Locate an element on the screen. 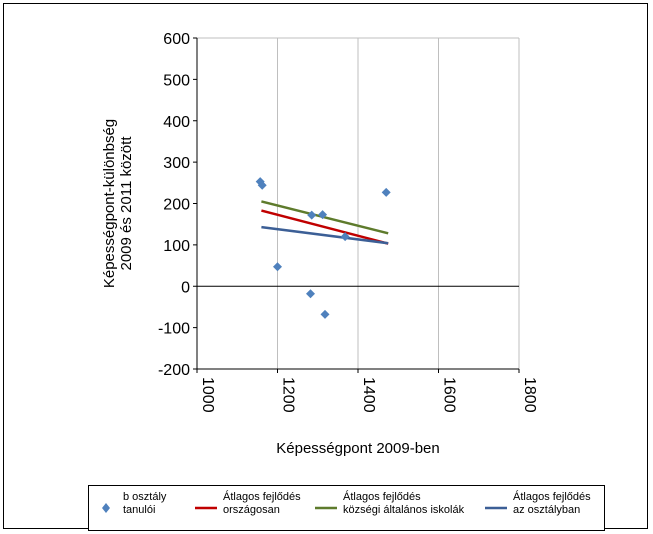 Image resolution: width=653 pixels, height=534 pixels. y-tick-label: 100 is located at coordinates (176, 246).